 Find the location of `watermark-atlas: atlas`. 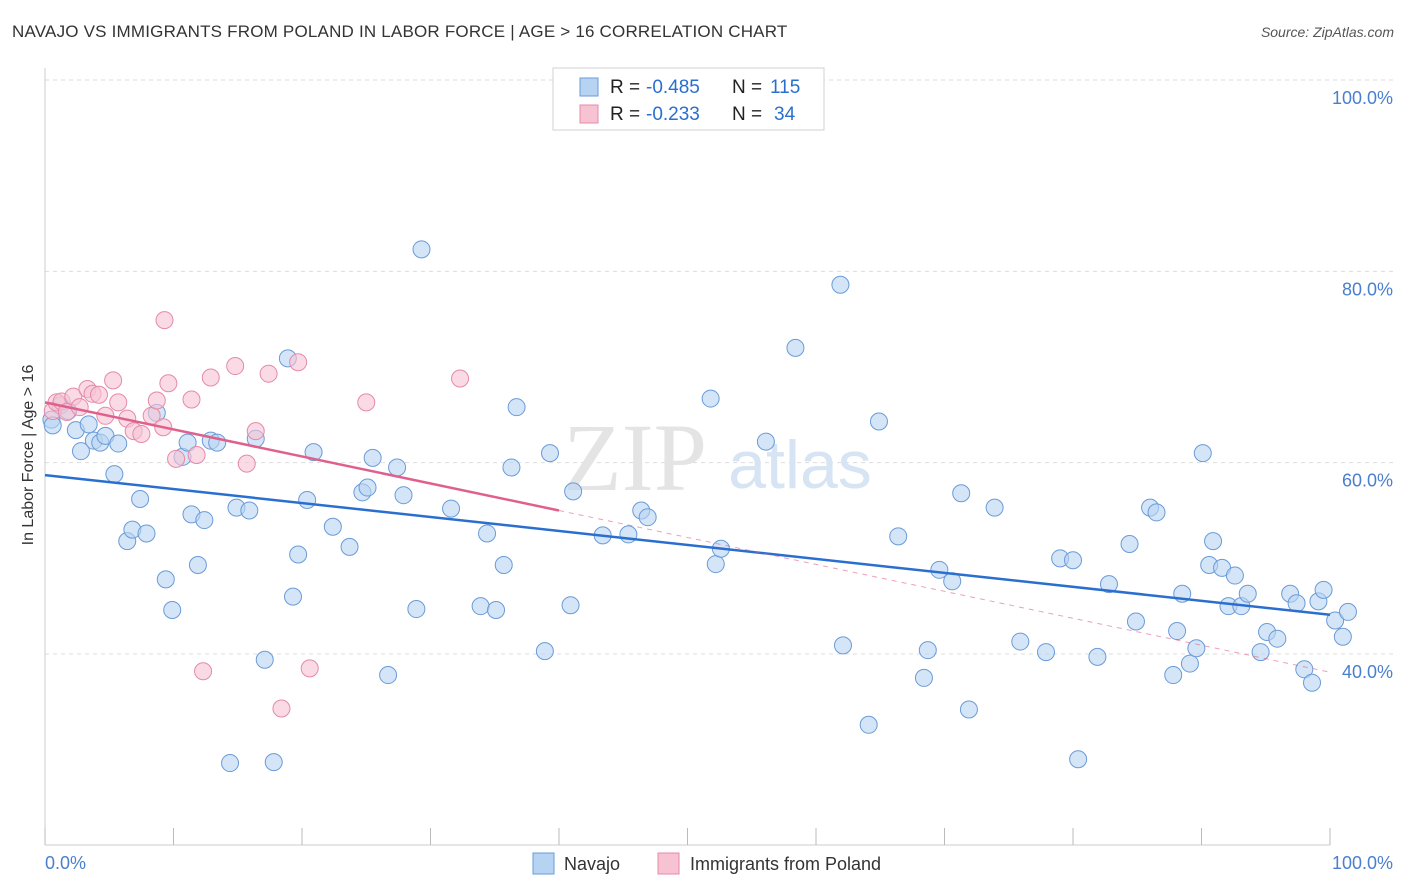

watermark-atlas: atlas is located at coordinates (800, 465).